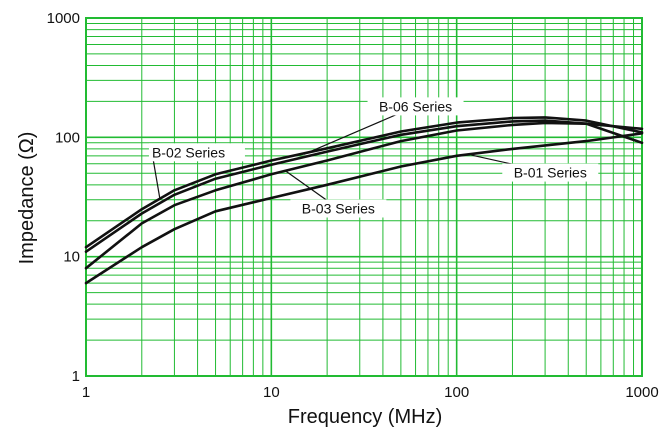 The width and height of the screenshot is (667, 434). Describe the element at coordinates (67, 137) in the screenshot. I see `y-tick-label: 100` at that location.